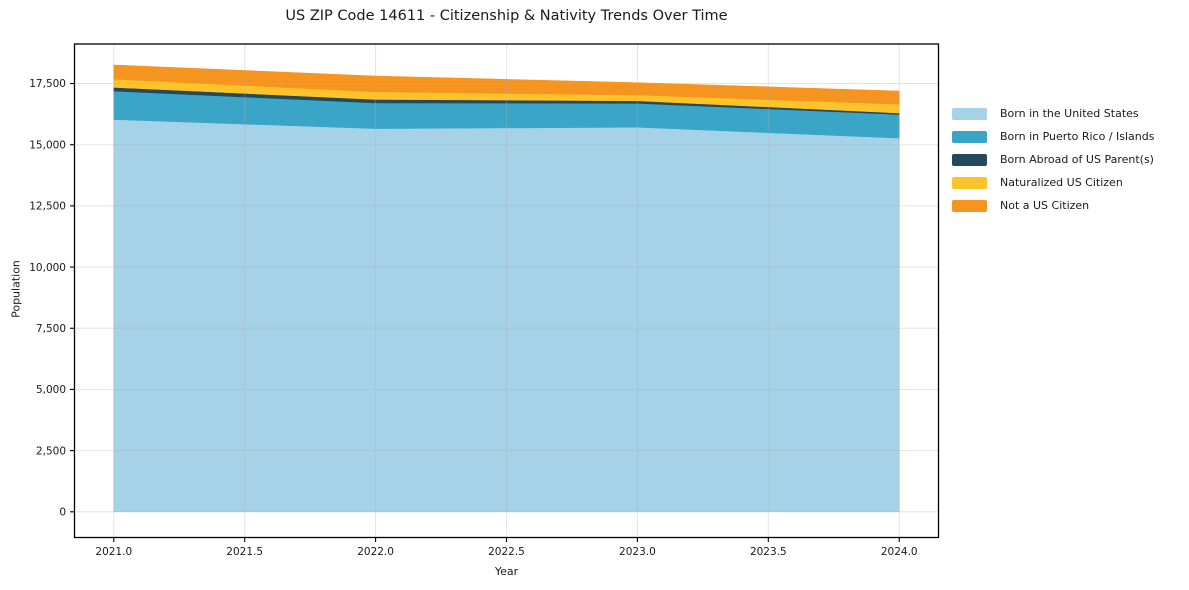  I want to click on y-tick-label: 0, so click(62, 513).